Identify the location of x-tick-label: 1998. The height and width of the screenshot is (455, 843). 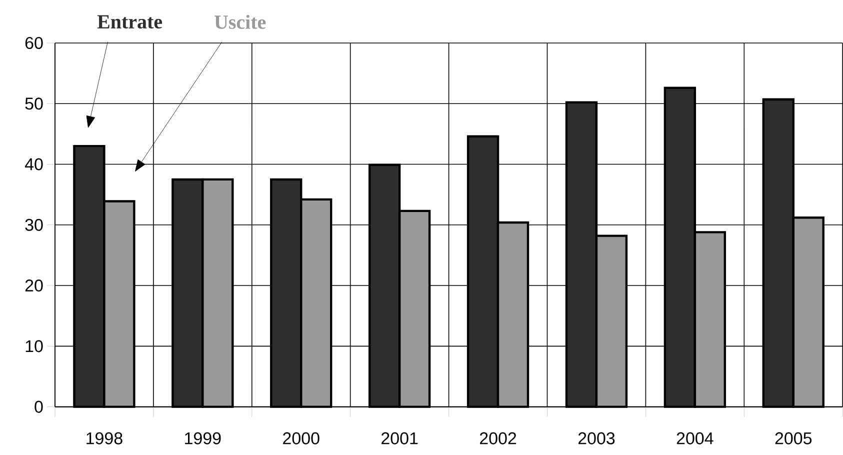
(104, 438).